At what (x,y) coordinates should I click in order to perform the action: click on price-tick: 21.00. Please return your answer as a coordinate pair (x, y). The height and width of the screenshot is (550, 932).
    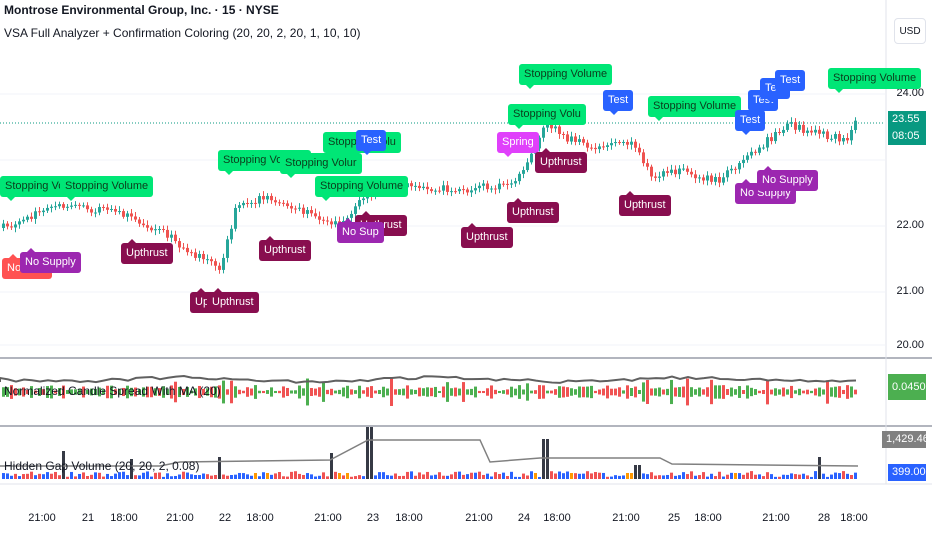
    Looking at the image, I should click on (910, 291).